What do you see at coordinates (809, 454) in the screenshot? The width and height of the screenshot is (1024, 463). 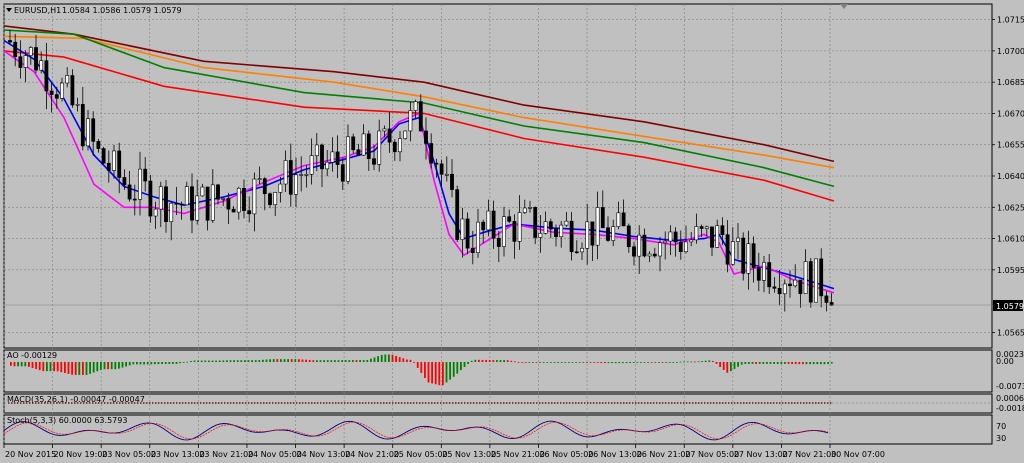 I see `x-tick-label: 27 Nov 21:00` at bounding box center [809, 454].